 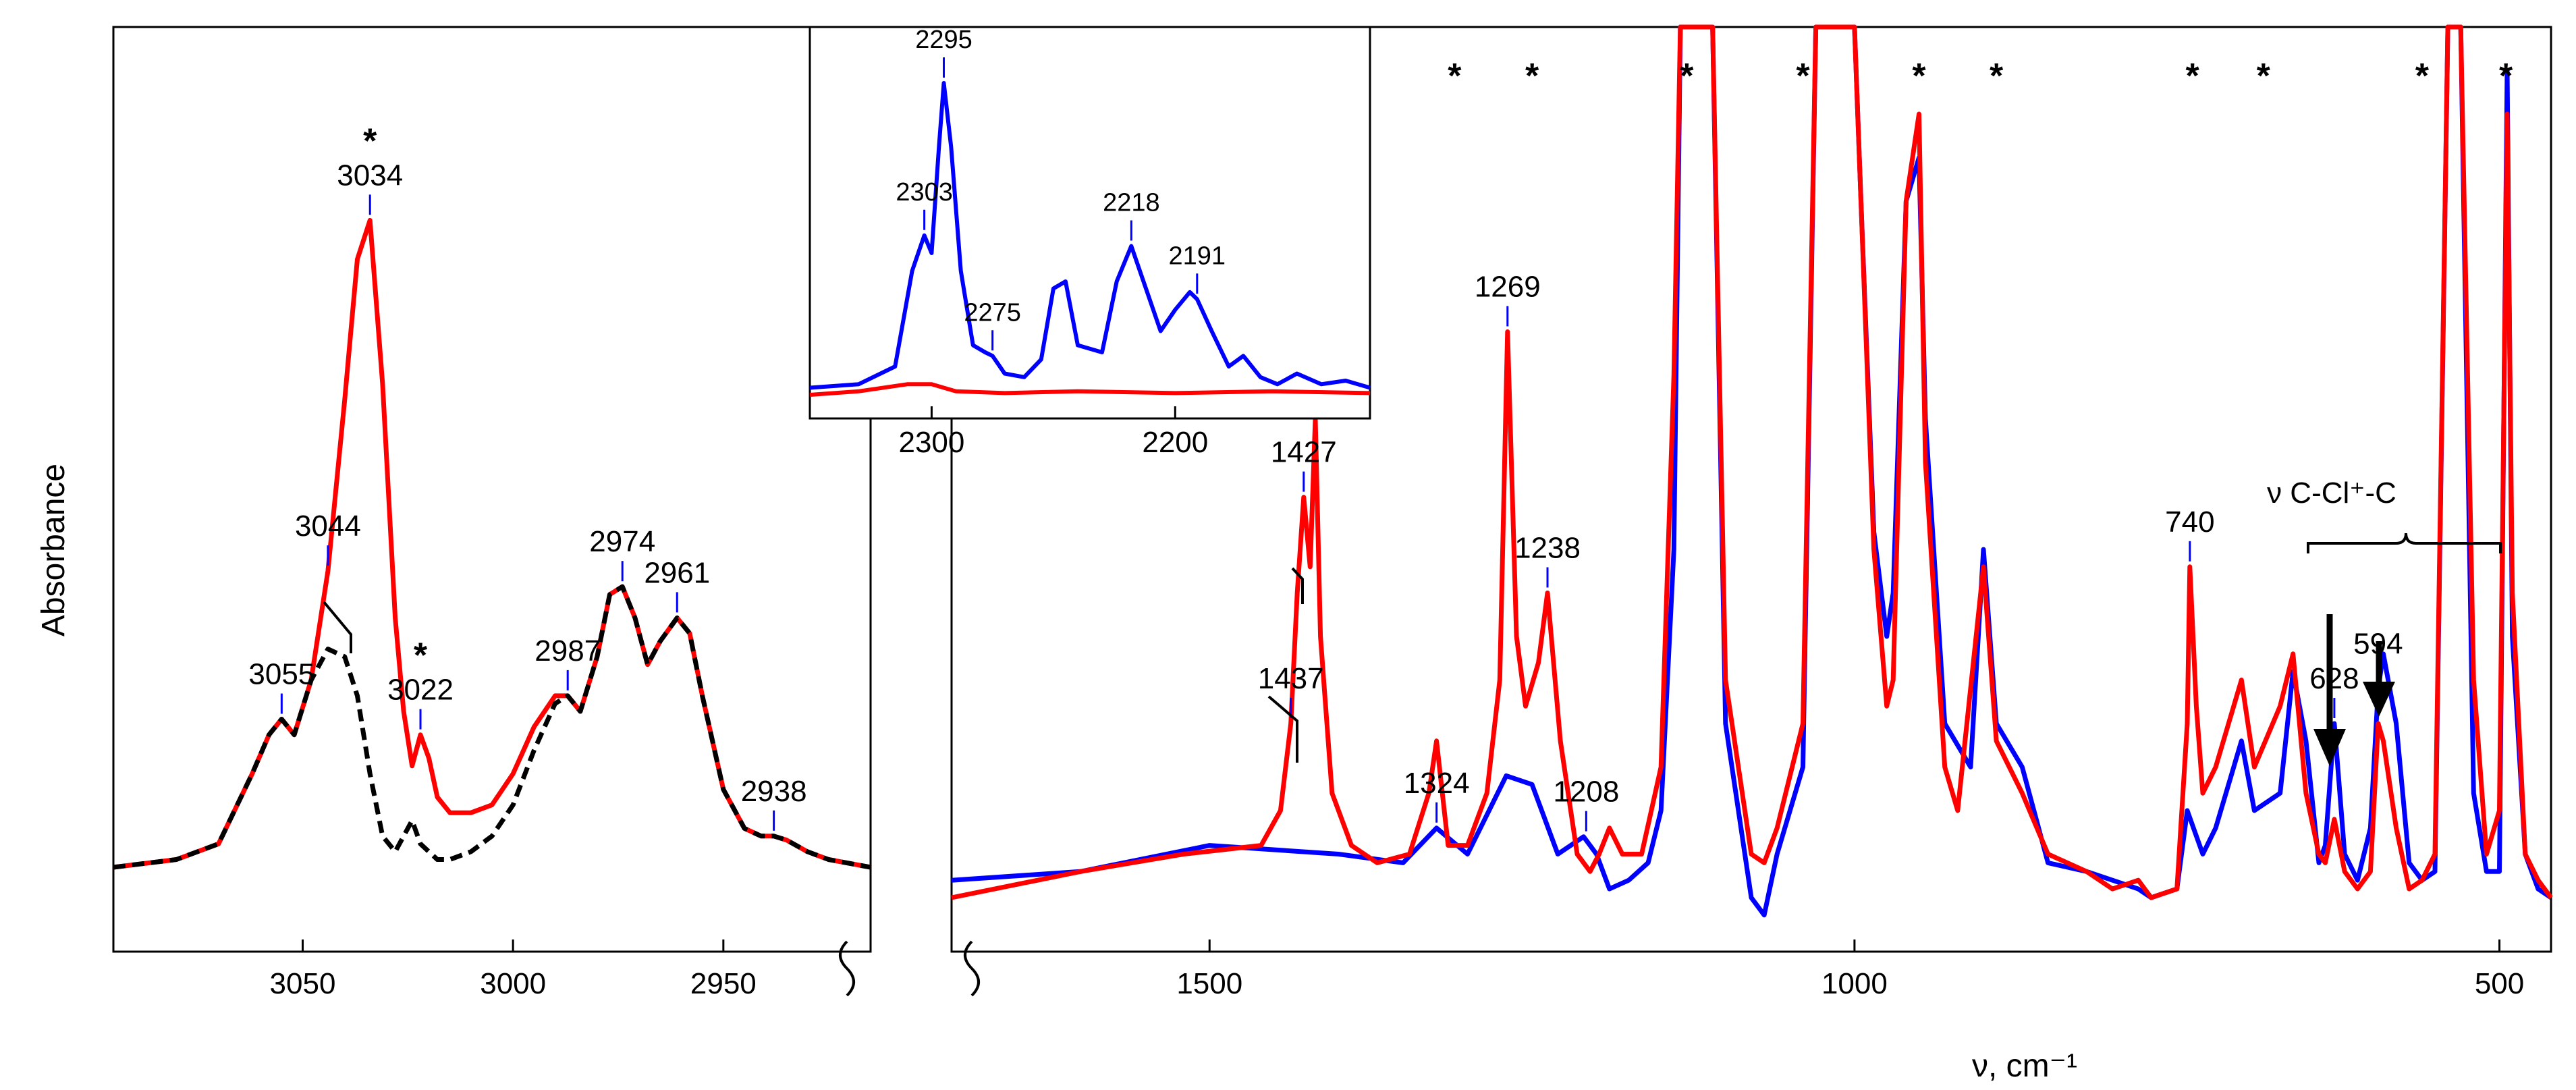 I want to click on peak-label: 2961, so click(x=677, y=573).